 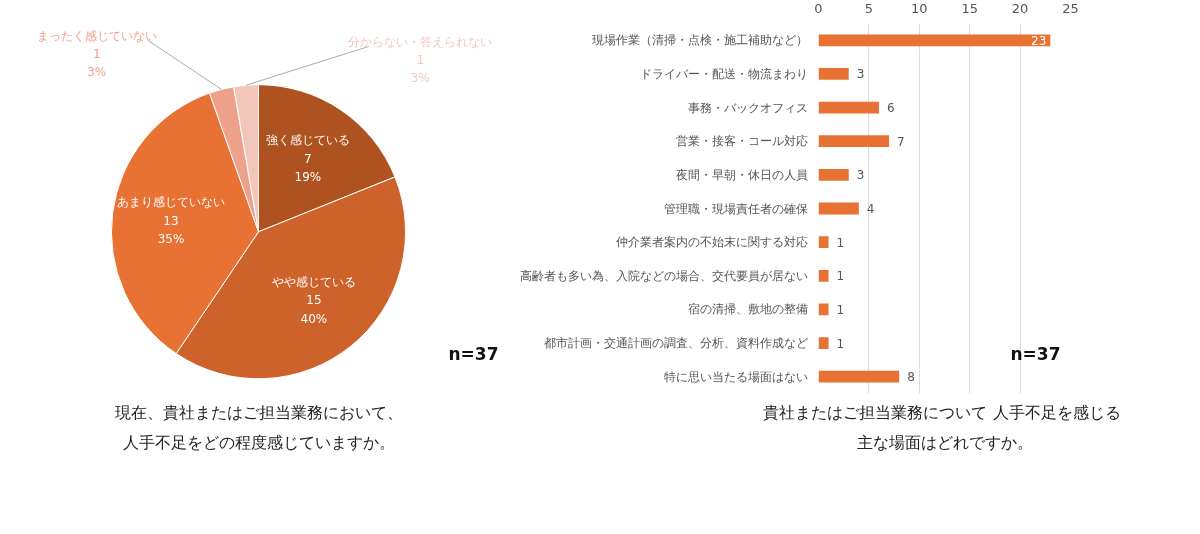 I want to click on x-tick-label: 10, so click(x=919, y=8).